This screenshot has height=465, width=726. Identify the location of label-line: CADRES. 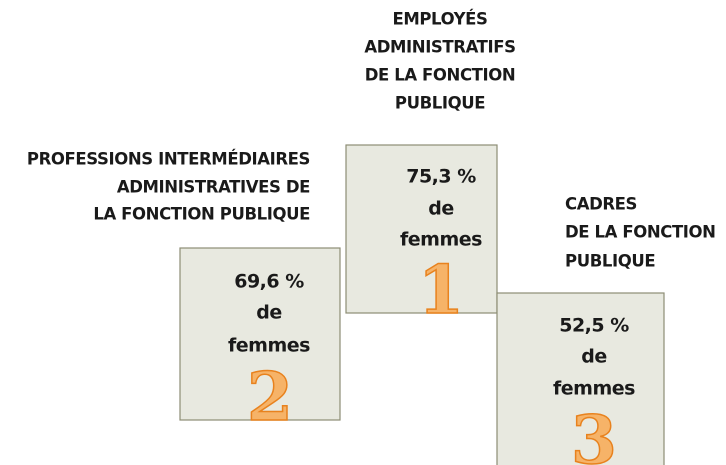
(601, 204).